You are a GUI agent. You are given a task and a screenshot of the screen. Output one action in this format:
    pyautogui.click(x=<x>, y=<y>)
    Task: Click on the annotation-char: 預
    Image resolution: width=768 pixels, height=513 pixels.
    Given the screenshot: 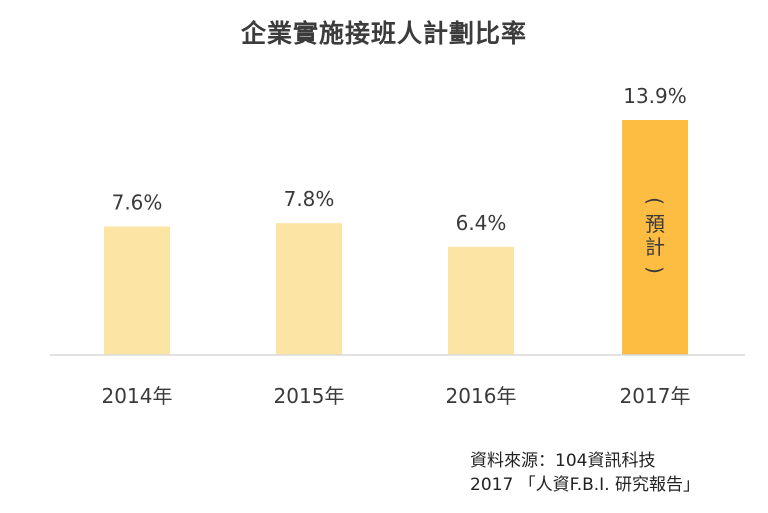 What is the action you would take?
    pyautogui.click(x=655, y=224)
    